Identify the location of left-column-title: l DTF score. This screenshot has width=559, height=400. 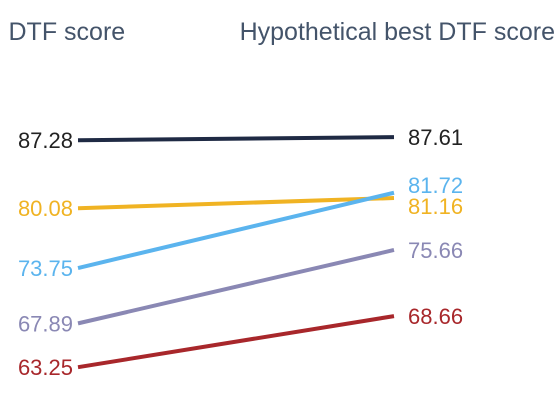
(62, 32).